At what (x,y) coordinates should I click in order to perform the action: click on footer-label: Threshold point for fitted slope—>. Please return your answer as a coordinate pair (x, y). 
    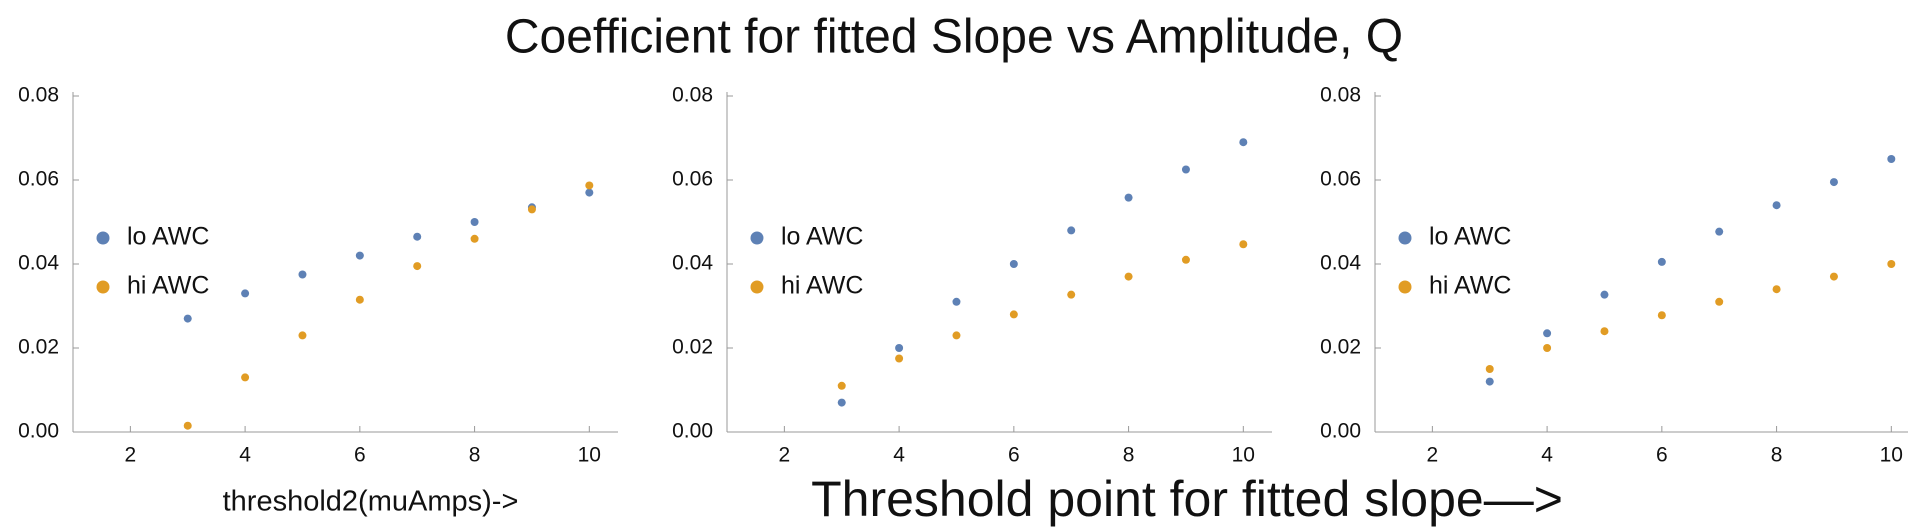
    Looking at the image, I should click on (1187, 499).